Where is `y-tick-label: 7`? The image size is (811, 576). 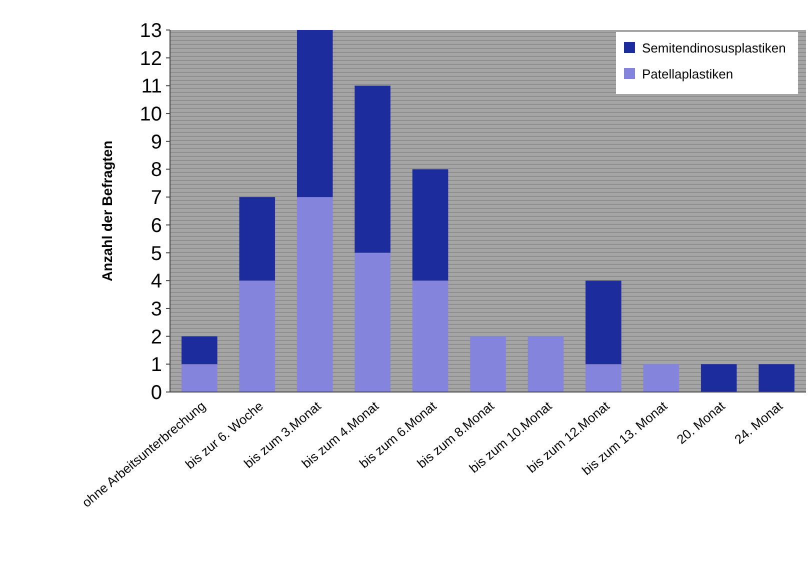 y-tick-label: 7 is located at coordinates (156, 198).